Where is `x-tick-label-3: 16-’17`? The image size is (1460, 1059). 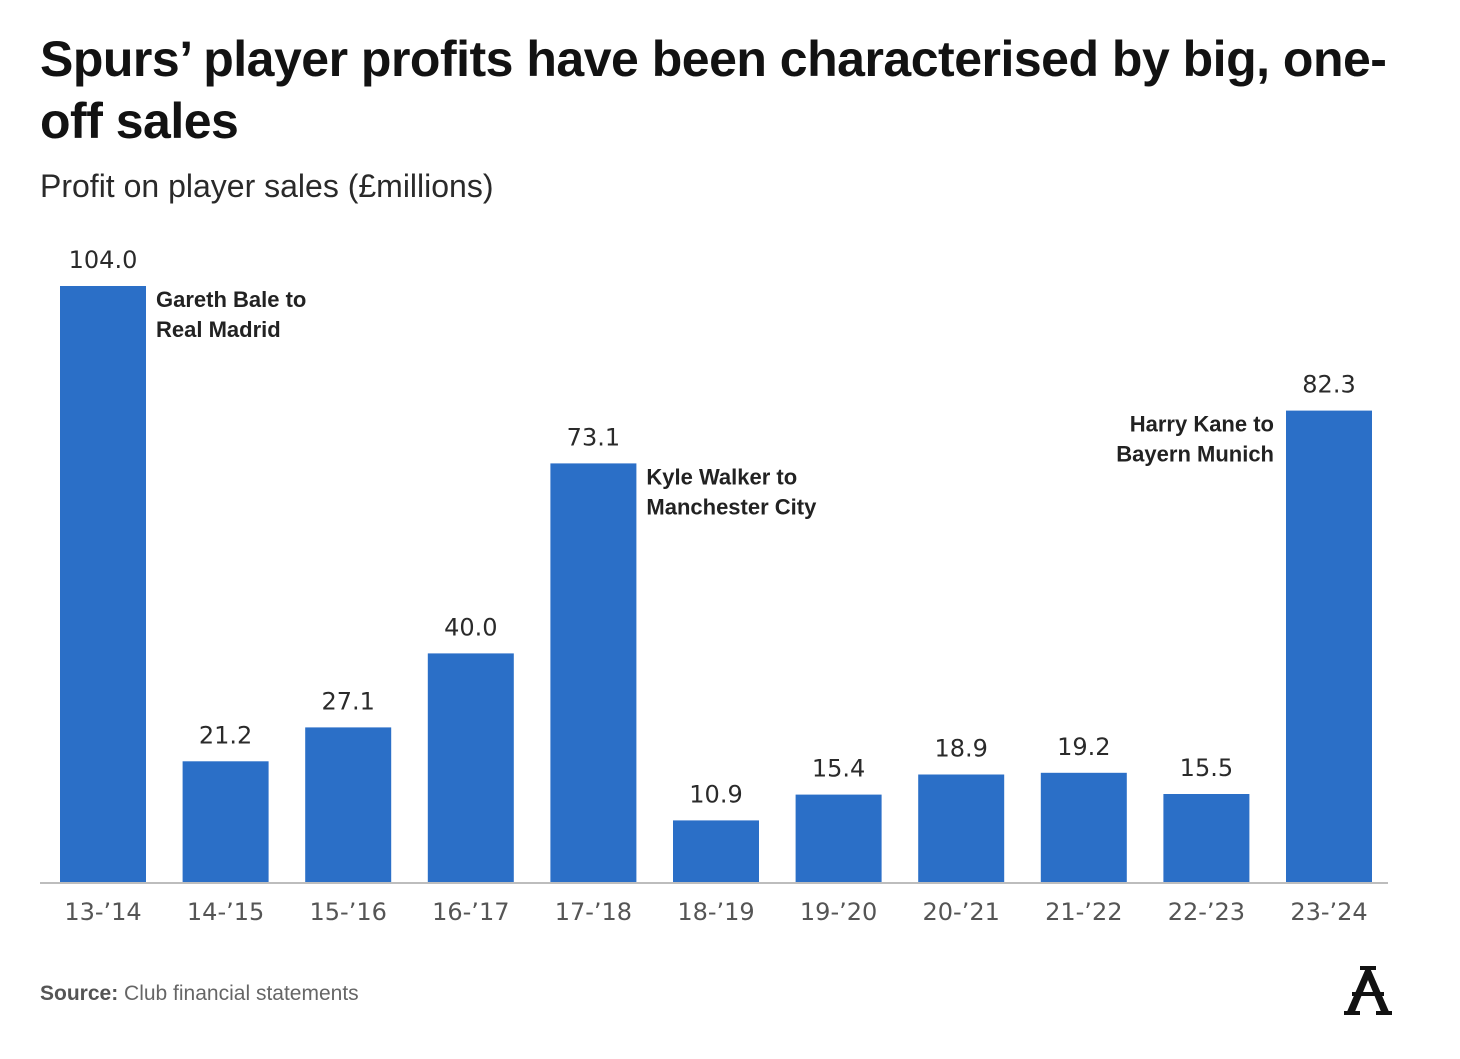
x-tick-label-3: 16-’17 is located at coordinates (470, 912).